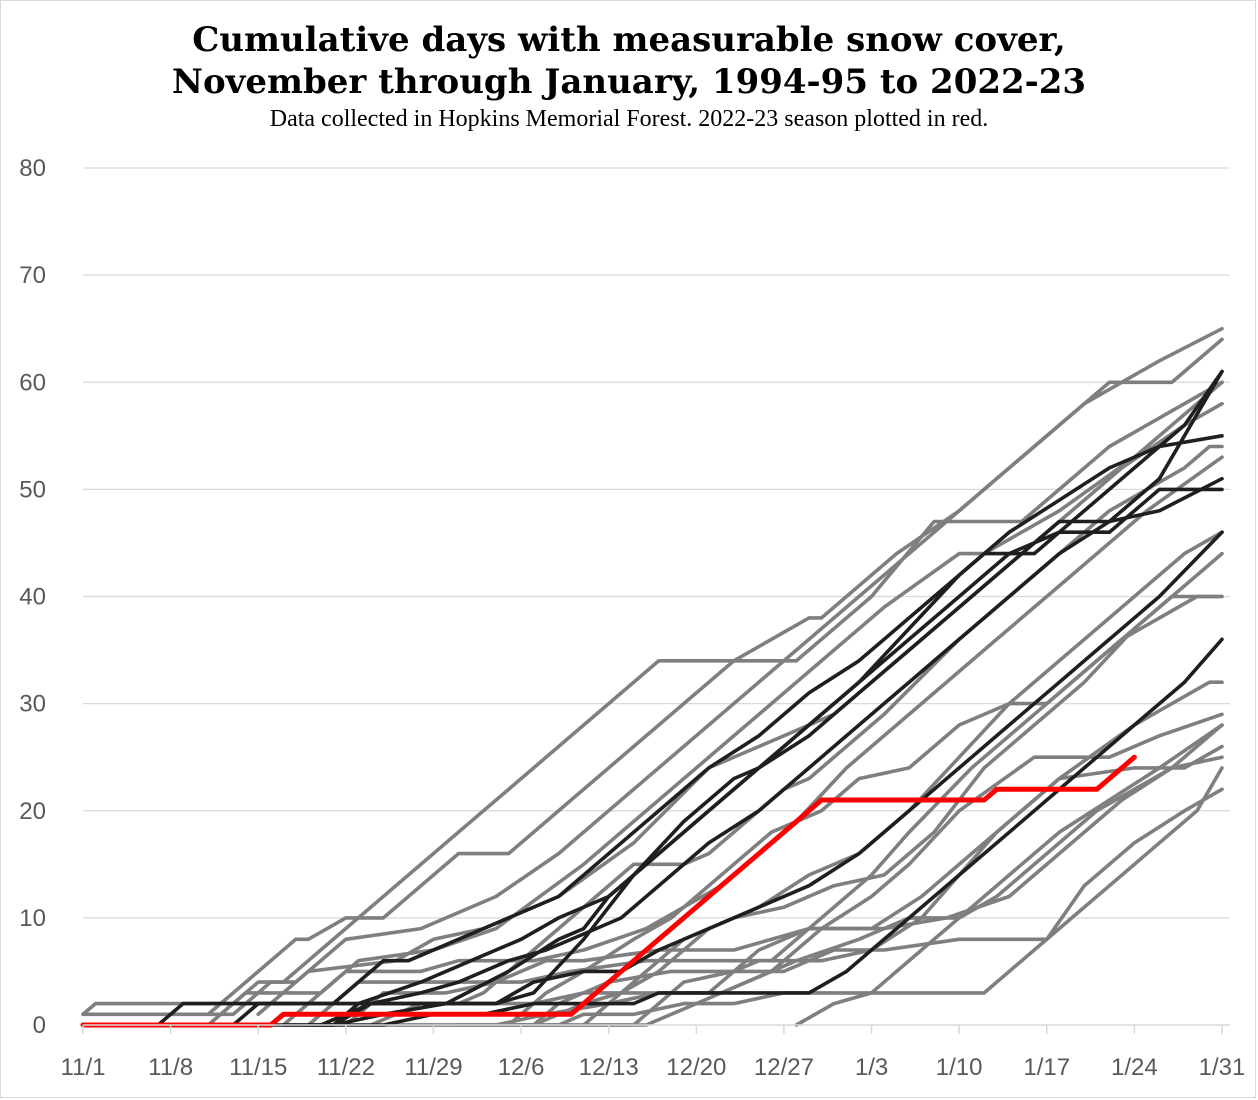 The height and width of the screenshot is (1100, 1258). Describe the element at coordinates (784, 1067) in the screenshot. I see `x-tick-label-12-27: 12/27` at that location.